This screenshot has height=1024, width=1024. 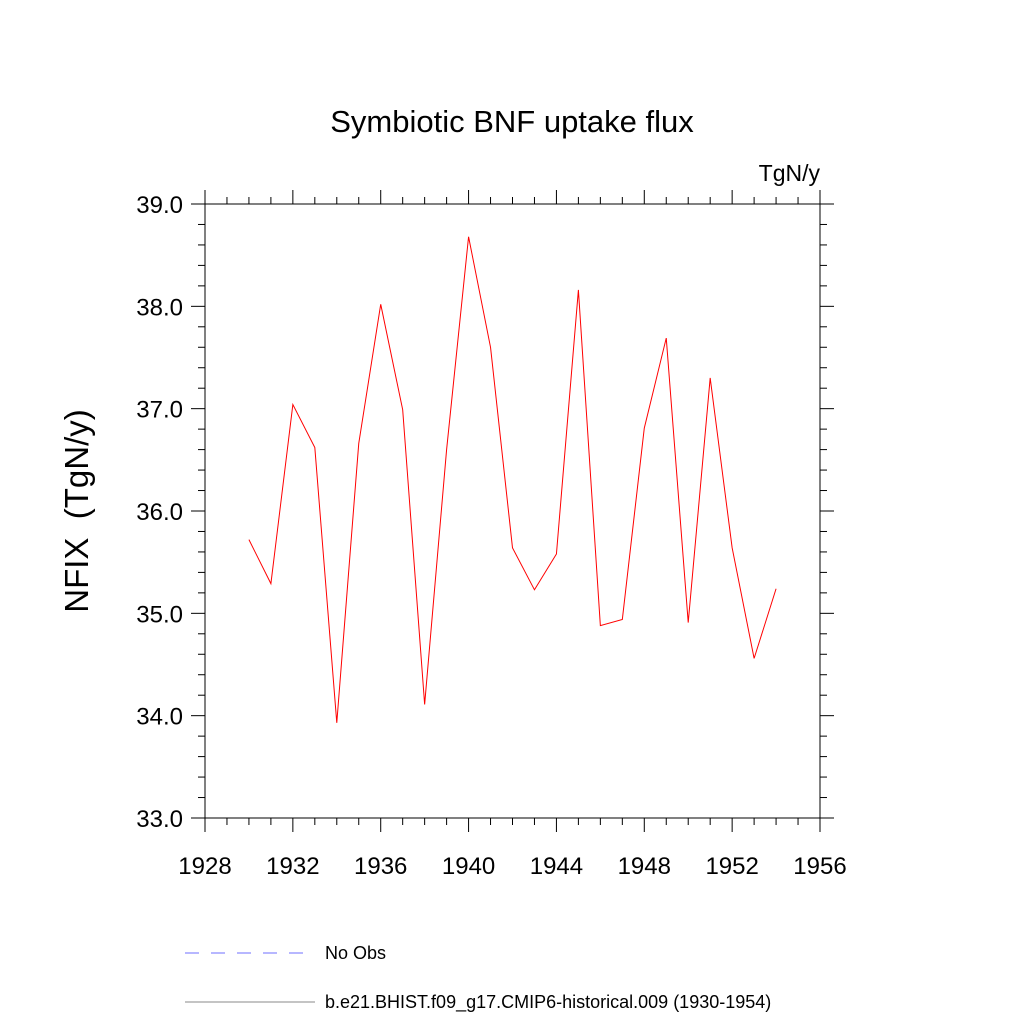 I want to click on x-tick-label: 1948, so click(x=644, y=866).